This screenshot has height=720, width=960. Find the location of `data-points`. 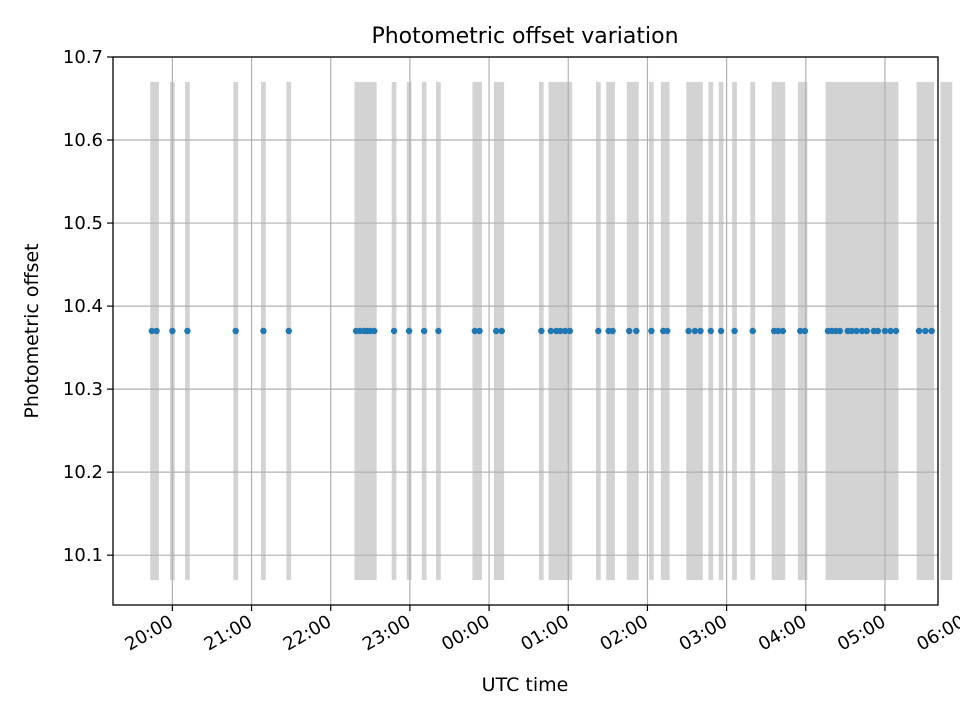

data-points is located at coordinates (541, 331).